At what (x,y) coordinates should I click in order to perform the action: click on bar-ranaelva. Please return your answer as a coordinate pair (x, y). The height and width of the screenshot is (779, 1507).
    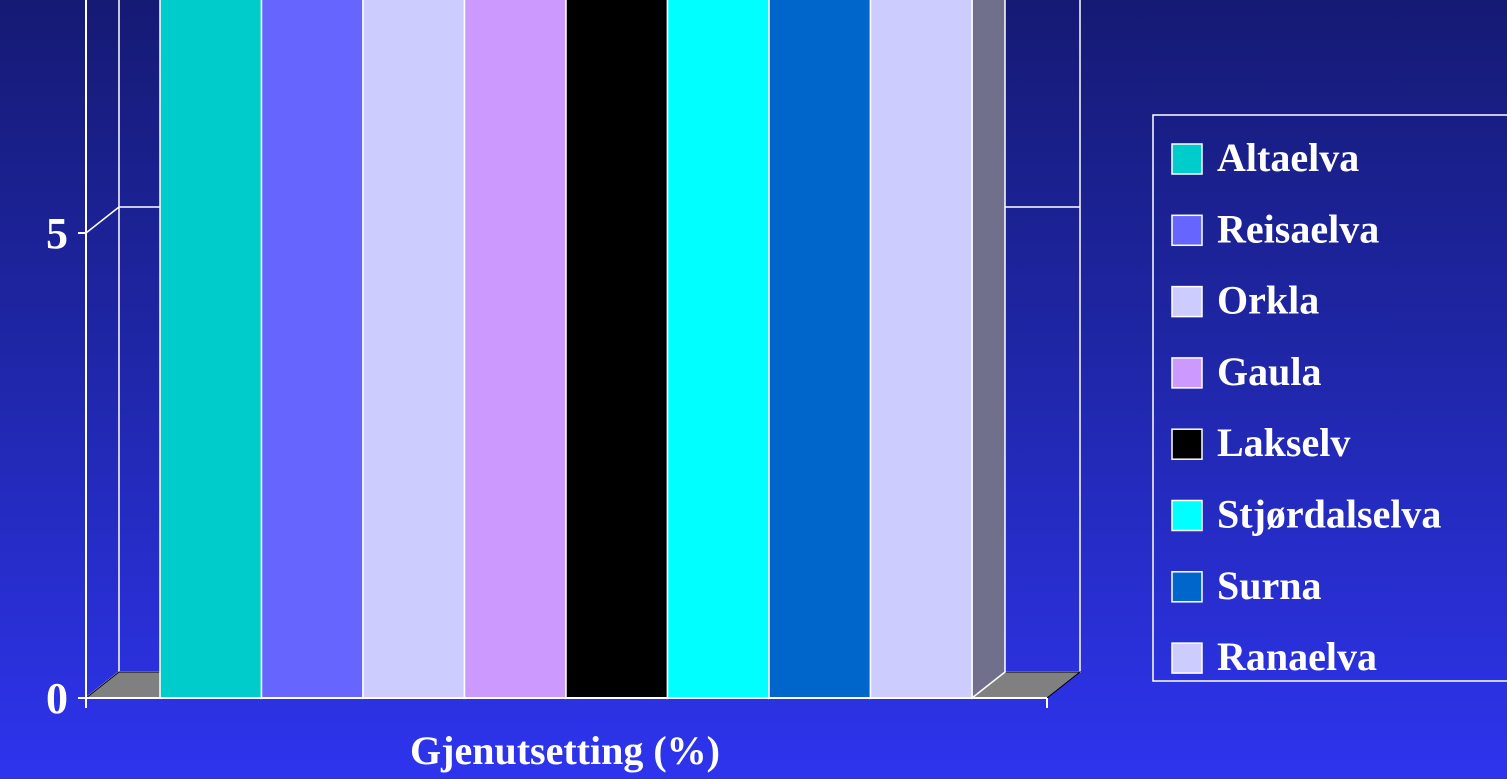
    Looking at the image, I should click on (937, 350).